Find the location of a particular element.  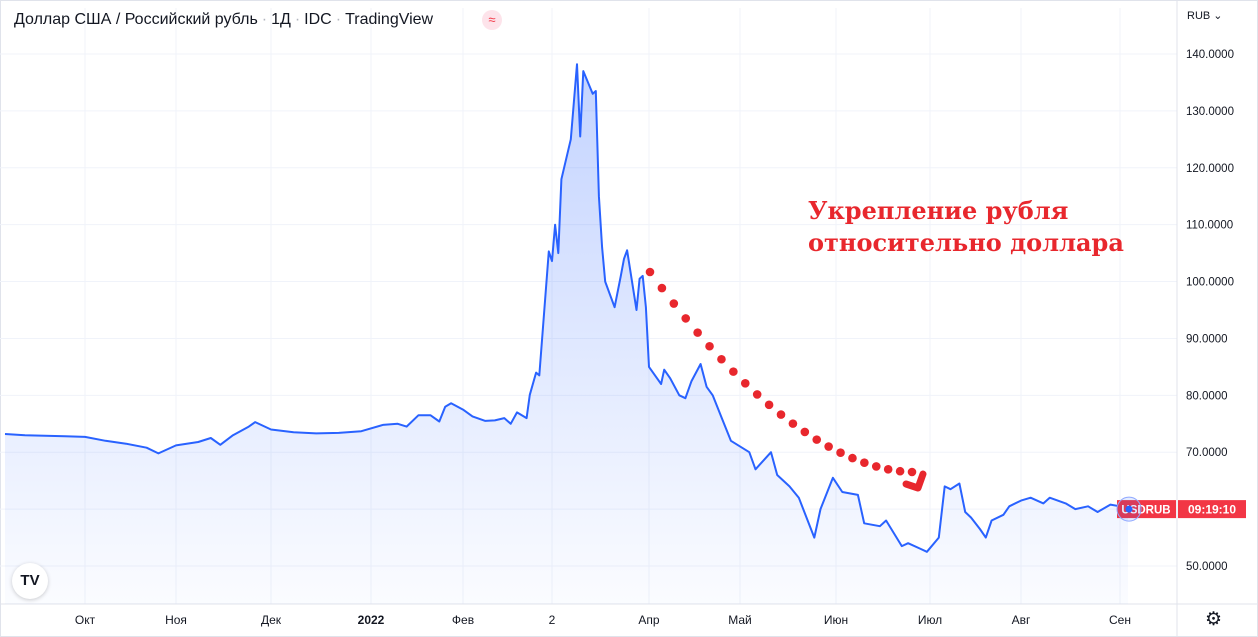

annotation-line-1: Укрепление рубля is located at coordinates (938, 210).